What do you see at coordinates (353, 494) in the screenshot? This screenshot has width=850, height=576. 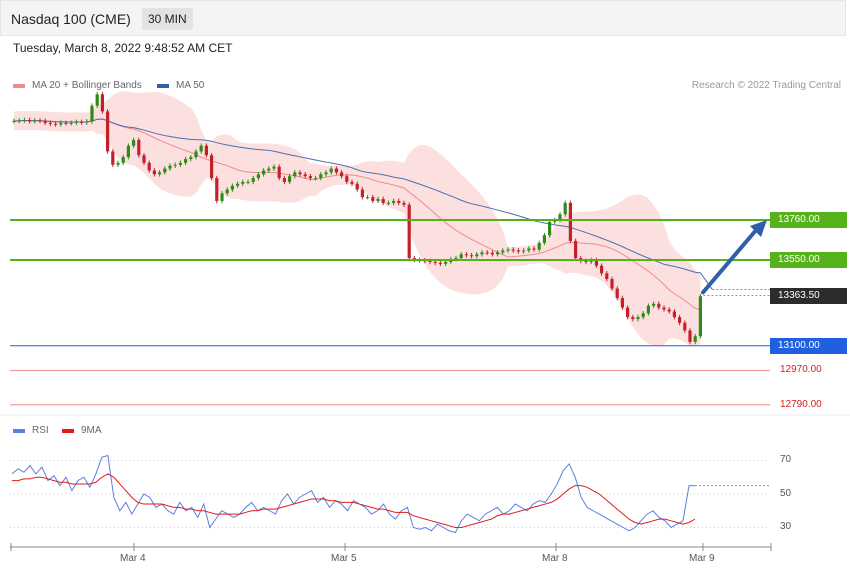 I see `rsi-line` at bounding box center [353, 494].